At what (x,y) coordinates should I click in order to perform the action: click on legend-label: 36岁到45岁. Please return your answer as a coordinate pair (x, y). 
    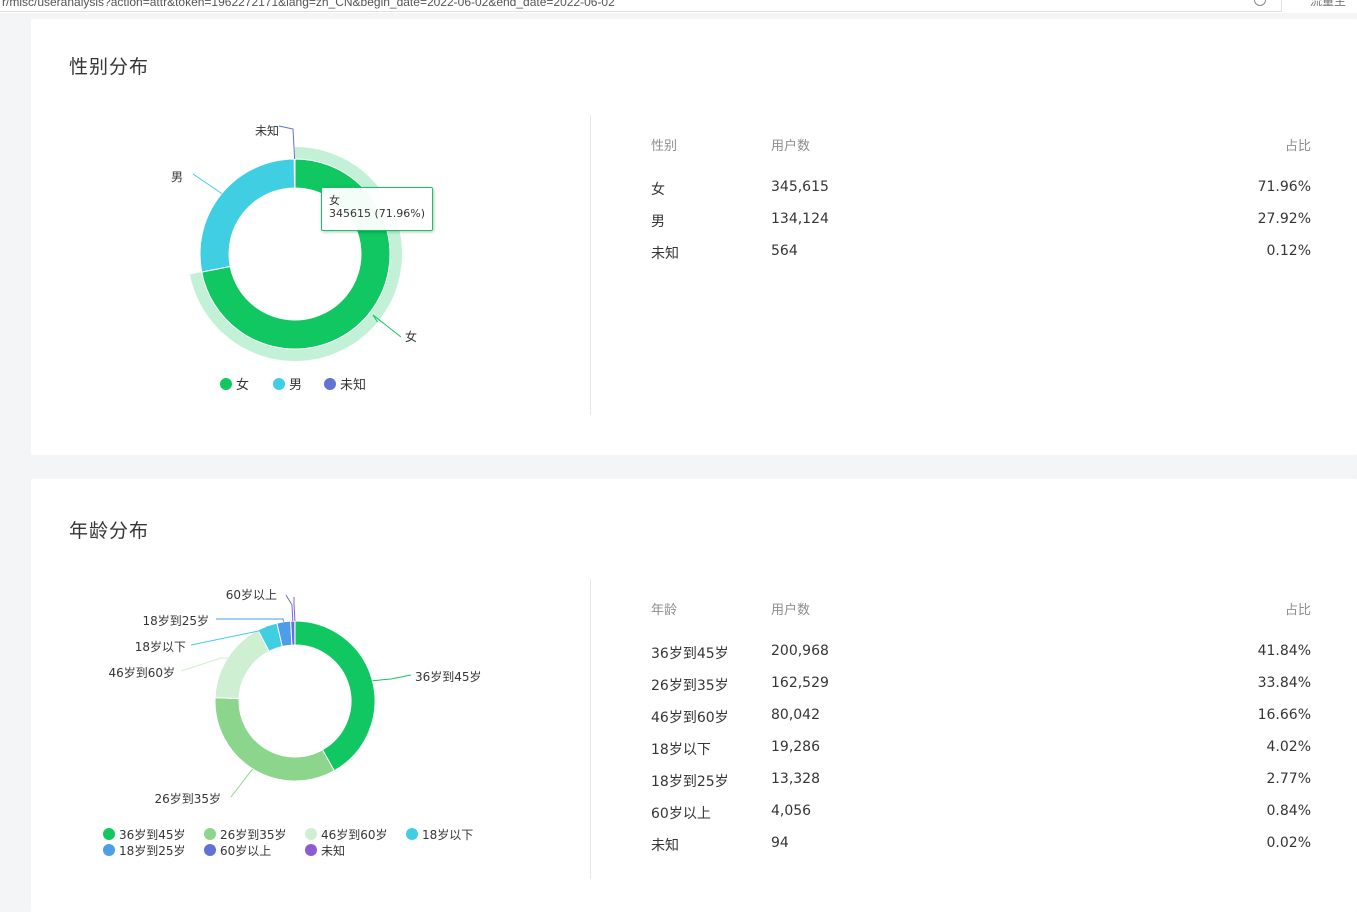
    Looking at the image, I should click on (152, 834).